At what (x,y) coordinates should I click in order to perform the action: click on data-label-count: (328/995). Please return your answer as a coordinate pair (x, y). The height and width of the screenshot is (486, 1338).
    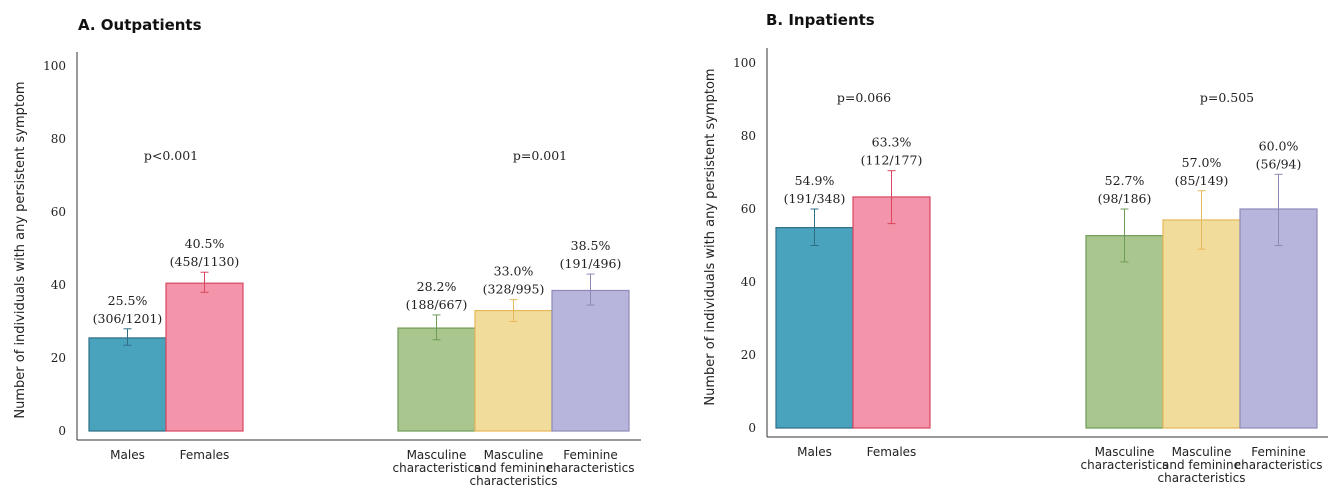
    Looking at the image, I should click on (514, 289).